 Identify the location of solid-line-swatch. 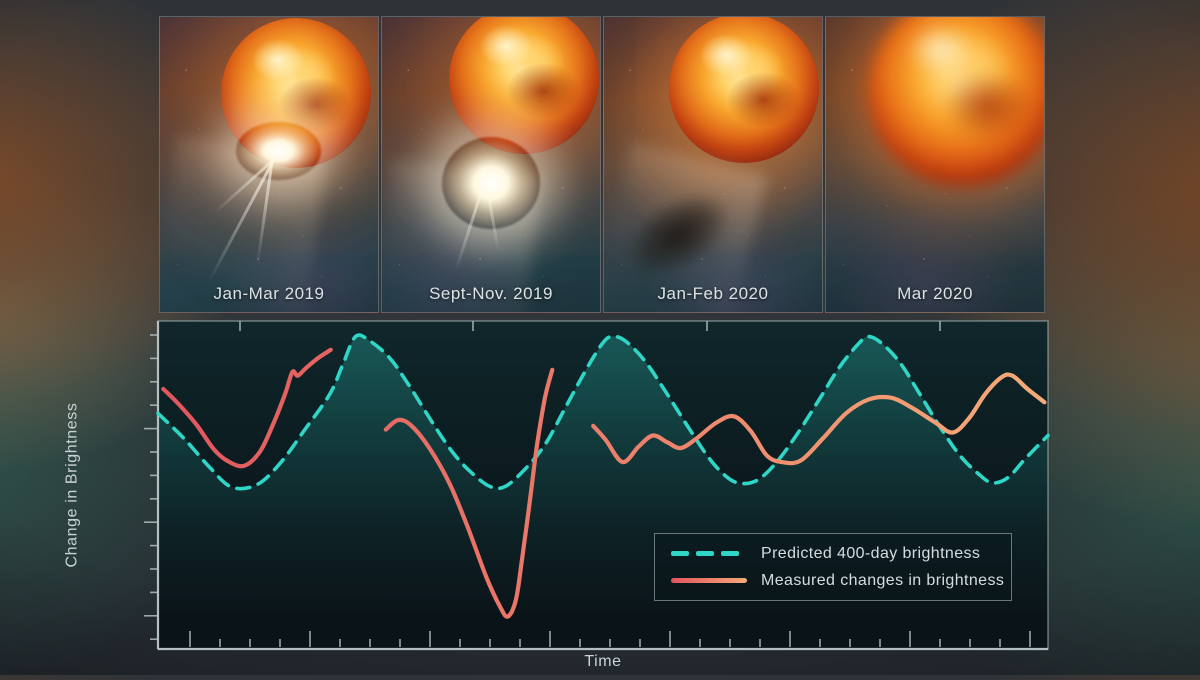
(709, 580).